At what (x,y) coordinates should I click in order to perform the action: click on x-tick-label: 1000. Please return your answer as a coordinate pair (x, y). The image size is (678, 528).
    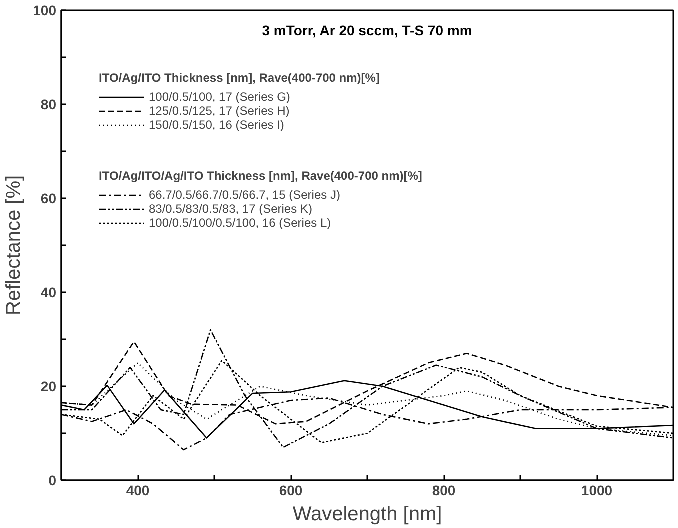
    Looking at the image, I should click on (597, 490).